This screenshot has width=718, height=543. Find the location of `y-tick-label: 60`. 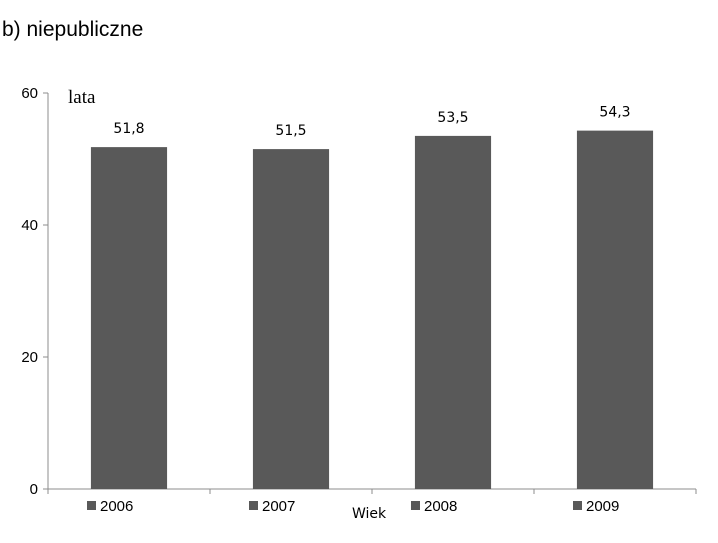

y-tick-label: 60 is located at coordinates (29, 93).